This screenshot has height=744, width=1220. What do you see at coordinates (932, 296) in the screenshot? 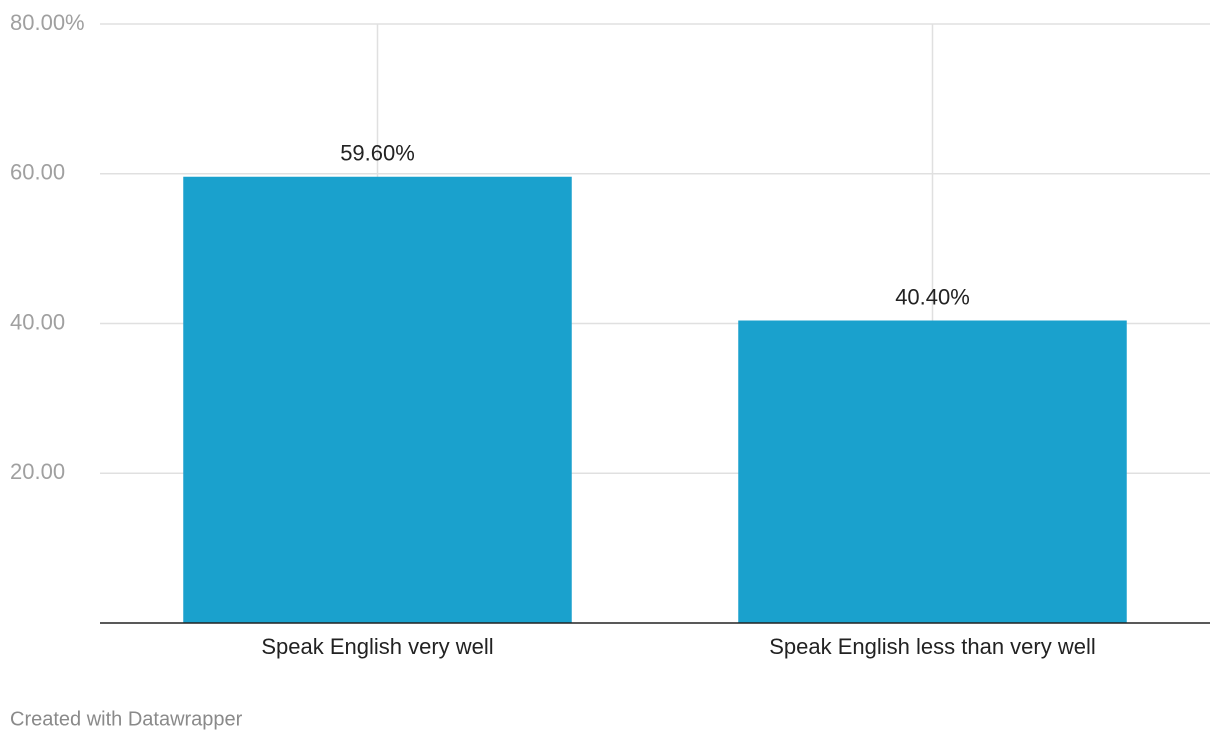
I see `value-label: 40.40%` at bounding box center [932, 296].